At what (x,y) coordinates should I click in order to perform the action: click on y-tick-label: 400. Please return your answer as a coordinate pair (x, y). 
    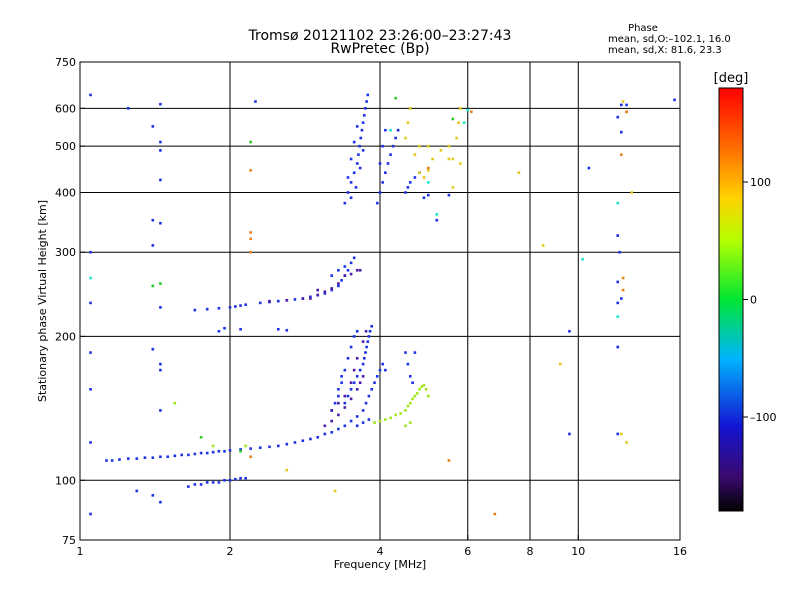
    Looking at the image, I should click on (65, 192).